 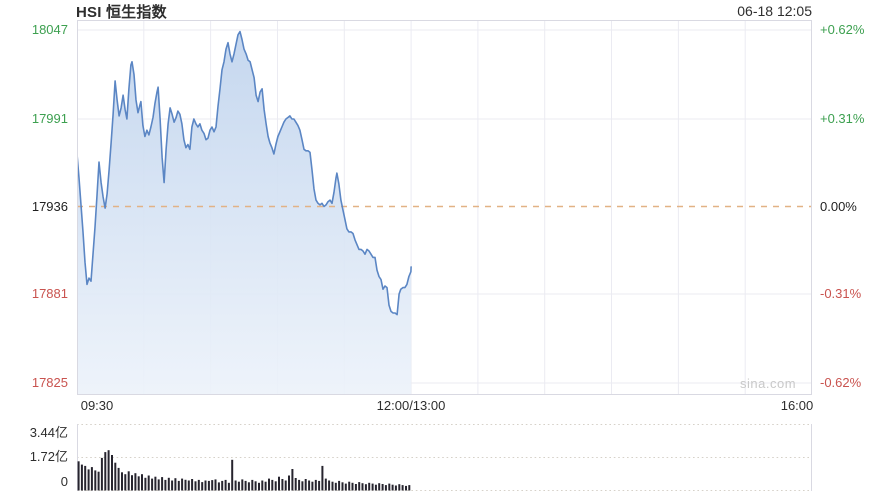 I want to click on sina-watermark: sina.com, so click(x=768, y=383).